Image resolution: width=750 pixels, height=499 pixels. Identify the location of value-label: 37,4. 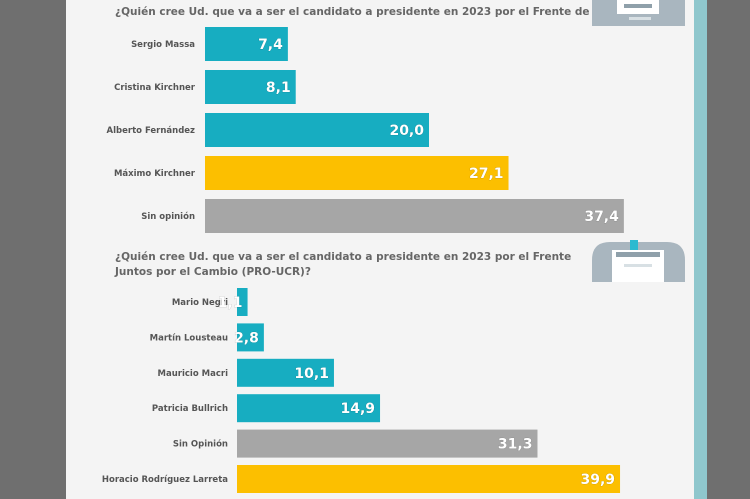
(601, 217).